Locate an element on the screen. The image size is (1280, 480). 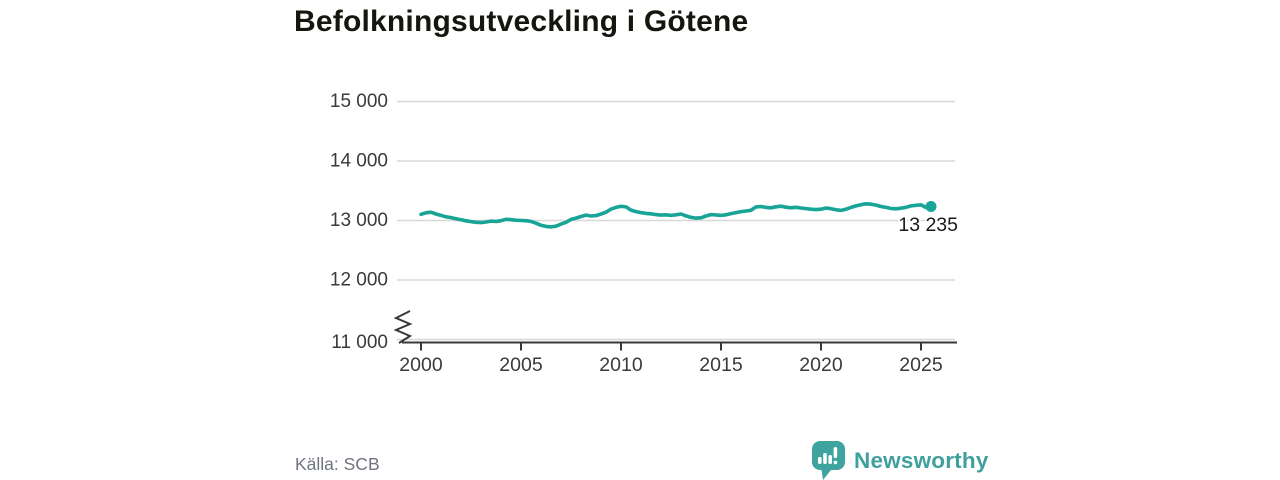
x-tick-label: 2000 is located at coordinates (421, 365).